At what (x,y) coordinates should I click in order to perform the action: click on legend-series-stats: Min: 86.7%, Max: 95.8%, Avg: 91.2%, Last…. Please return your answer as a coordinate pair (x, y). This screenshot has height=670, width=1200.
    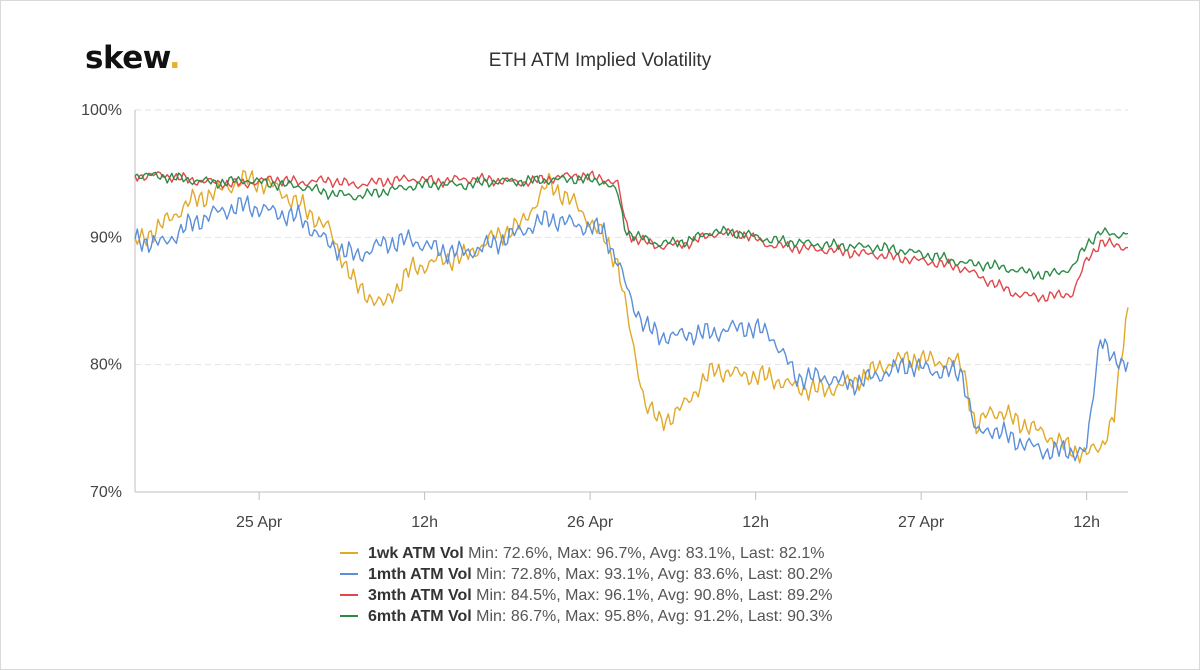
    Looking at the image, I should click on (652, 616).